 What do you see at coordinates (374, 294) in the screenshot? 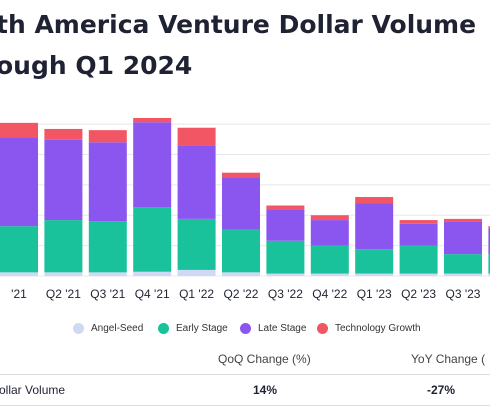
I see `x-tick-label: Q1 '23` at bounding box center [374, 294].